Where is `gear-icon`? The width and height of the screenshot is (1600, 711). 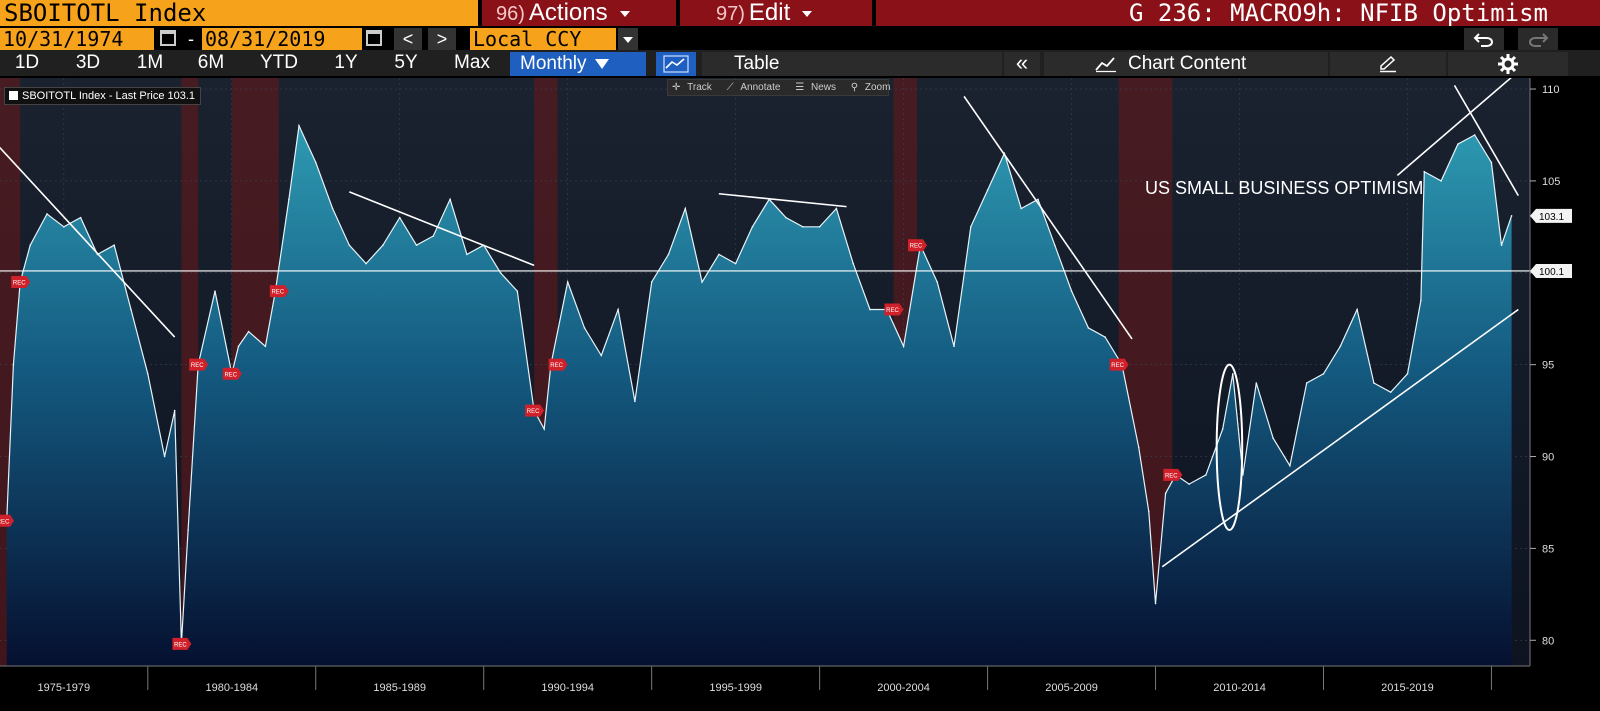 gear-icon is located at coordinates (1508, 64).